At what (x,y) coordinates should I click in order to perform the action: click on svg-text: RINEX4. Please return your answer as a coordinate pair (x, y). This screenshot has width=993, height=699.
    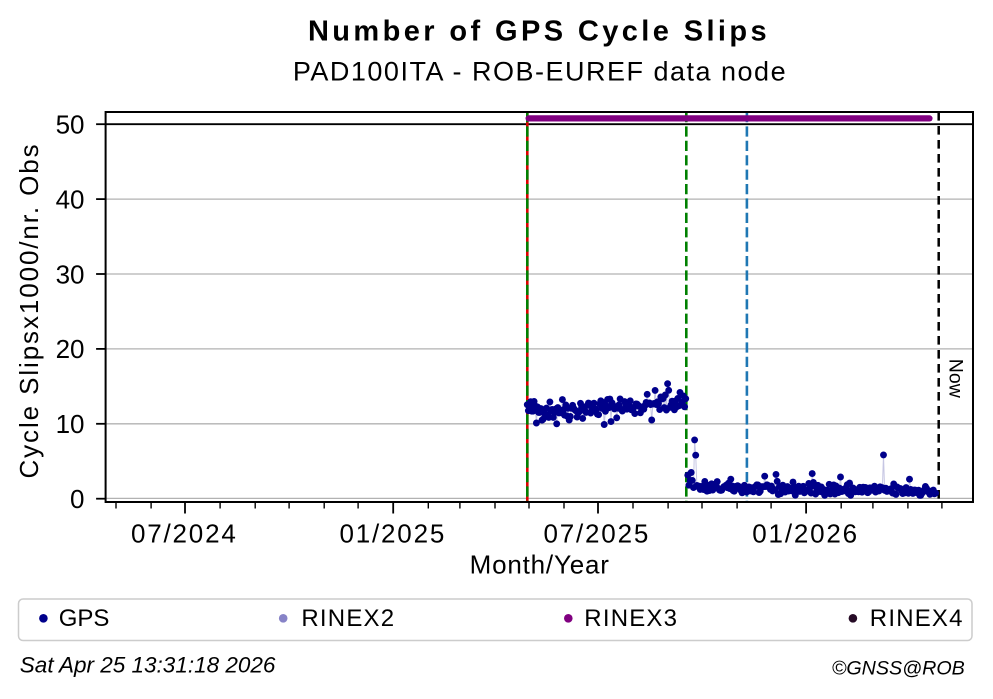
    Looking at the image, I should click on (917, 618).